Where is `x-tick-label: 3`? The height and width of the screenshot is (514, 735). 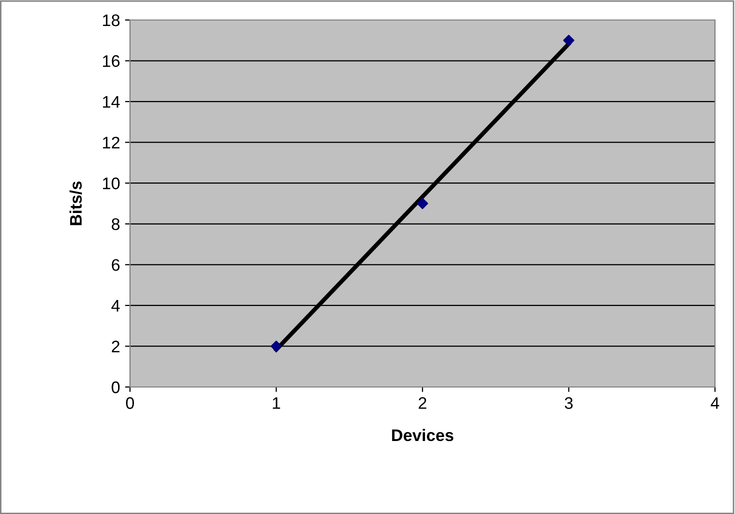
x-tick-label: 3 is located at coordinates (568, 403).